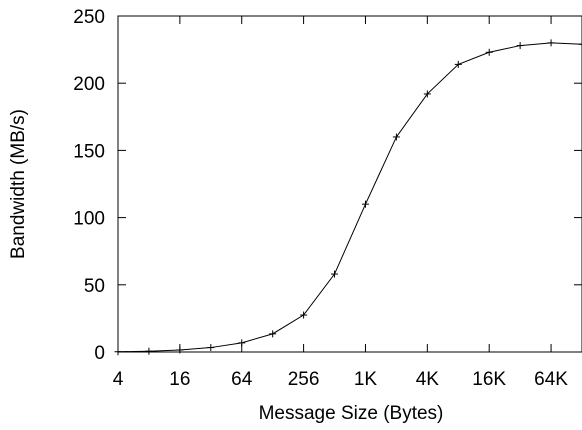 This screenshot has height=430, width=582. I want to click on y-axis-label: Bandwidth (MB/s), so click(18, 184).